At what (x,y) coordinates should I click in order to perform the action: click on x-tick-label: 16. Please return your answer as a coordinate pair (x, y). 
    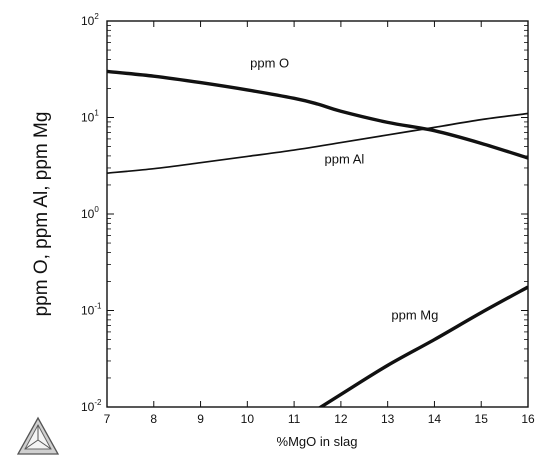
    Looking at the image, I should click on (528, 419).